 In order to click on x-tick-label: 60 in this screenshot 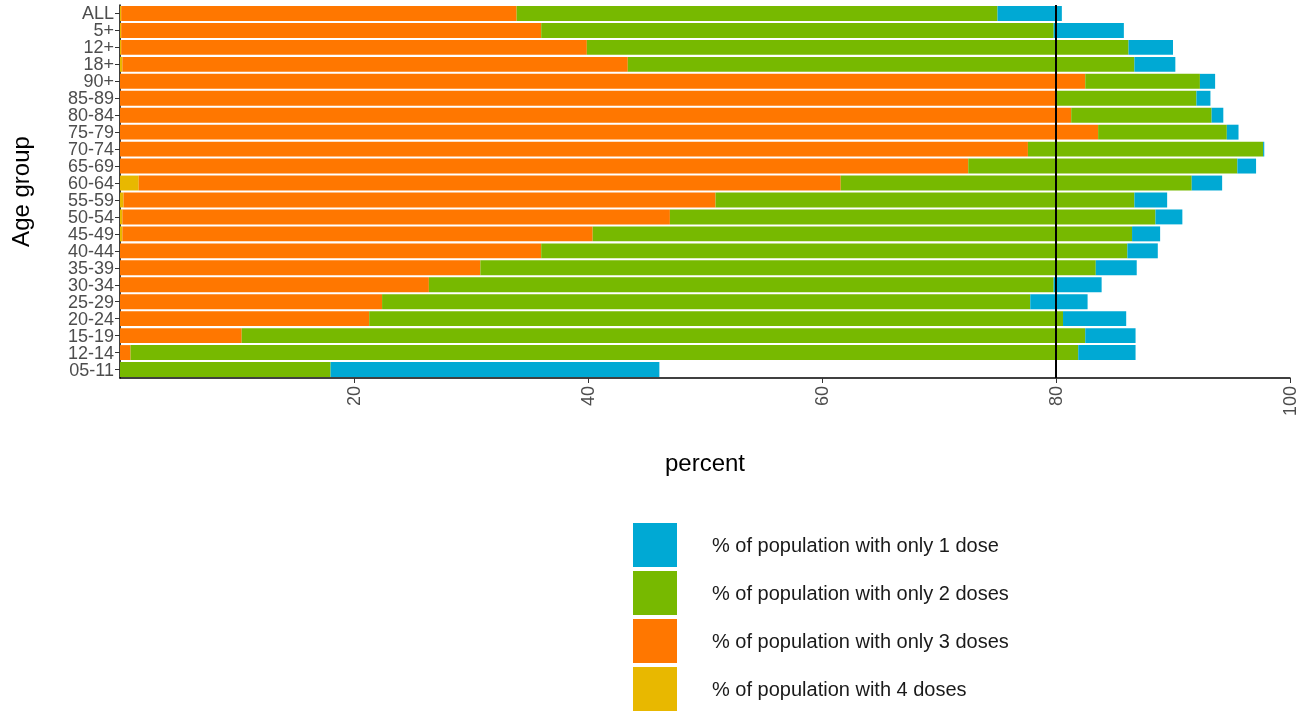, I will do `click(822, 396)`.